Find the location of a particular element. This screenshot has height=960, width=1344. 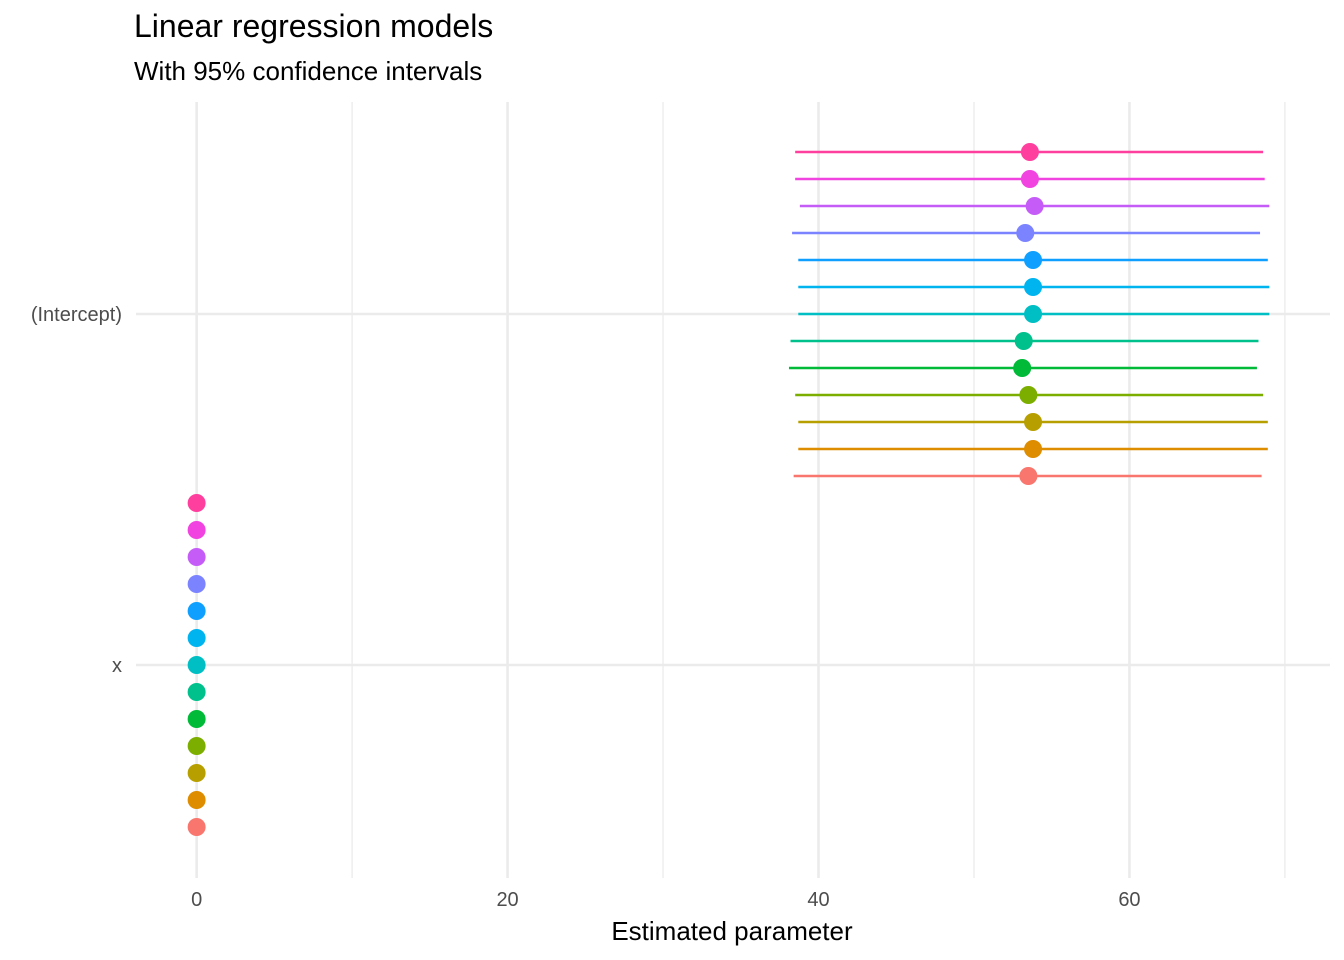

x-tick-label: 0 is located at coordinates (196, 900).